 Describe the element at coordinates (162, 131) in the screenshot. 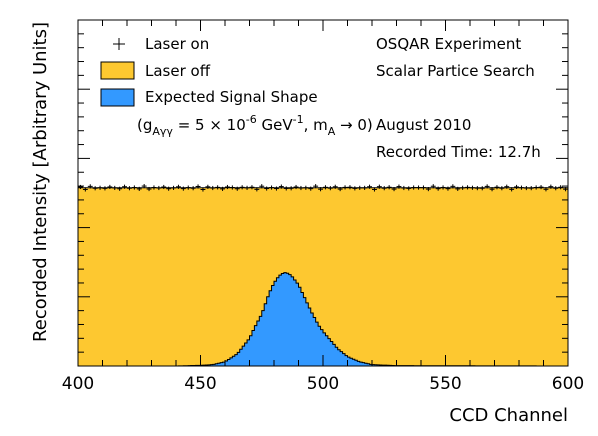

I see `note-sub1: Aγγ` at that location.